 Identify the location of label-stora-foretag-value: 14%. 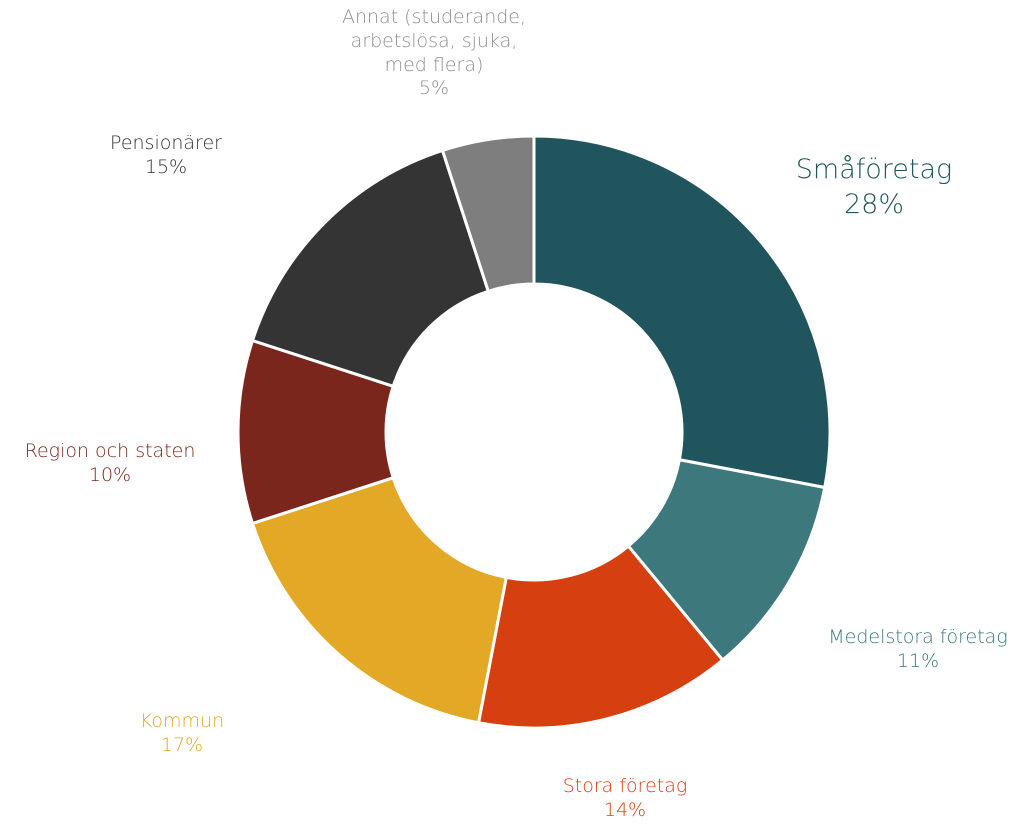
(625, 809).